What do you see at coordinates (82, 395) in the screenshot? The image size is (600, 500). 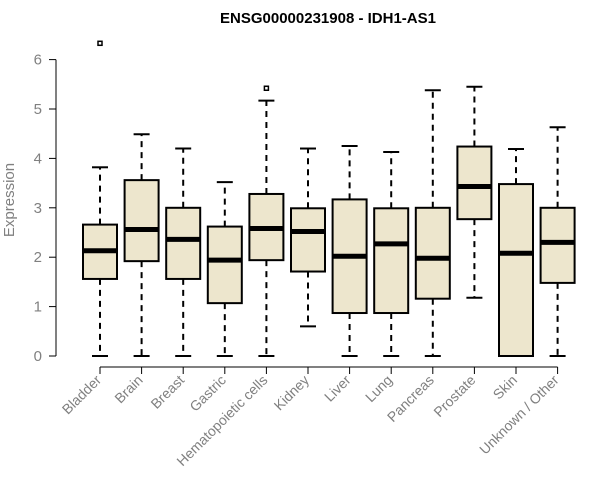 I see `x-tick-label: Bladder` at bounding box center [82, 395].